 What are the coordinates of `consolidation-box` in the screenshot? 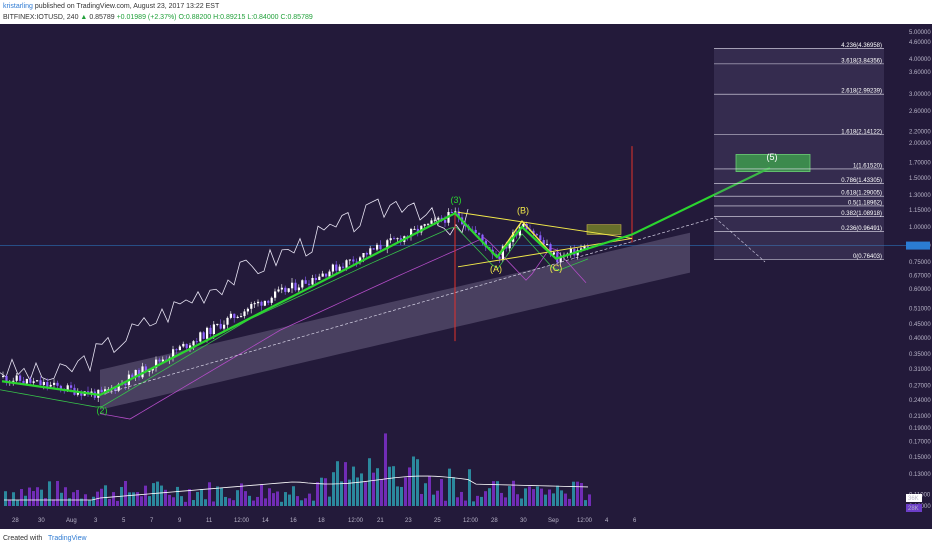 It's located at (604, 229).